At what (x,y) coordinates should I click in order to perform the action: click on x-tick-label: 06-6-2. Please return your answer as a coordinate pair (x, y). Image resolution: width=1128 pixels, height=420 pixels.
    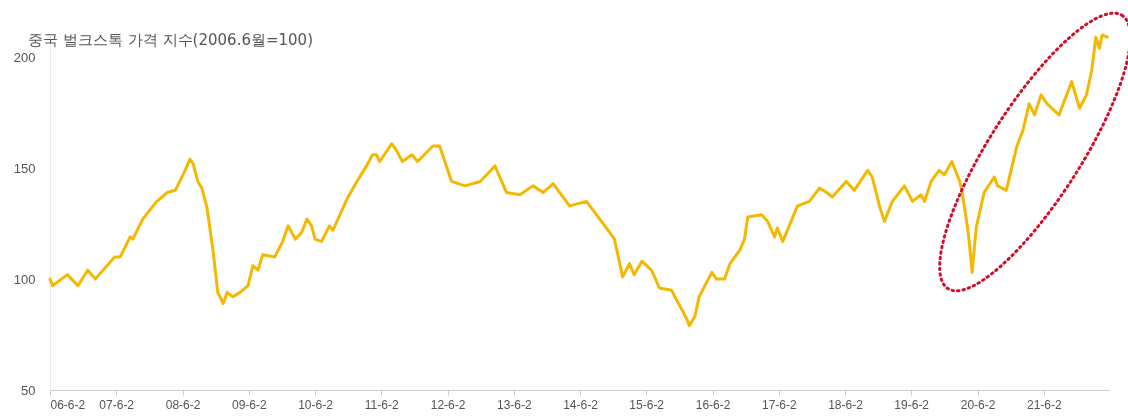
    Looking at the image, I should click on (68, 404).